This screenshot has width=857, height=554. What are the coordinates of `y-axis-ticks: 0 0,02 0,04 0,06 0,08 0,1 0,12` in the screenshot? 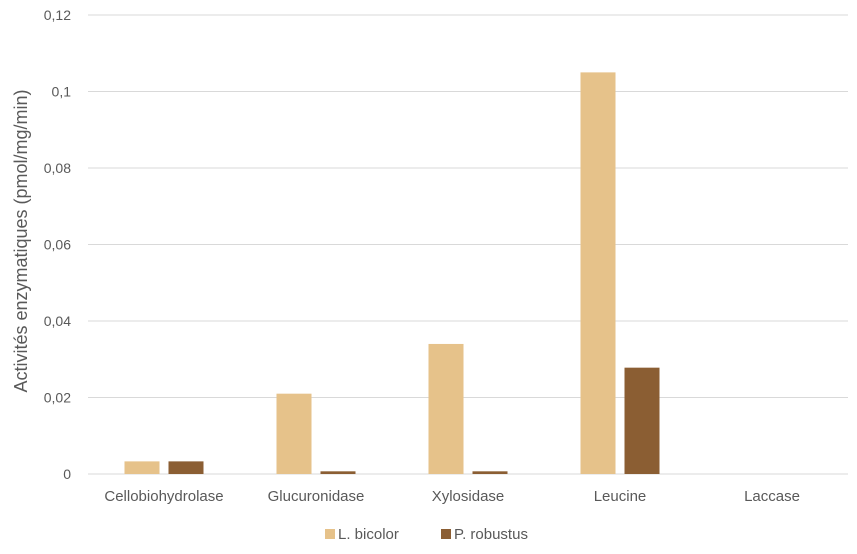 It's located at (57, 244).